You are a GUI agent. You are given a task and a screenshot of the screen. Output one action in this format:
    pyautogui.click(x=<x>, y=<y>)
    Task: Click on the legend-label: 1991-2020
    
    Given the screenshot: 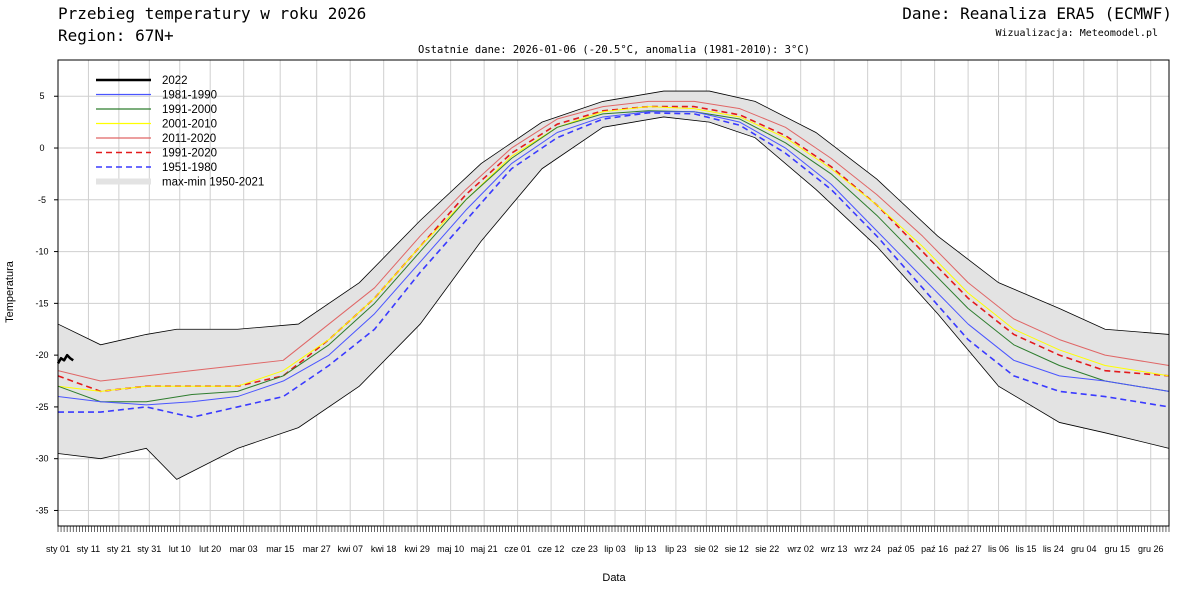 What is the action you would take?
    pyautogui.click(x=189, y=154)
    